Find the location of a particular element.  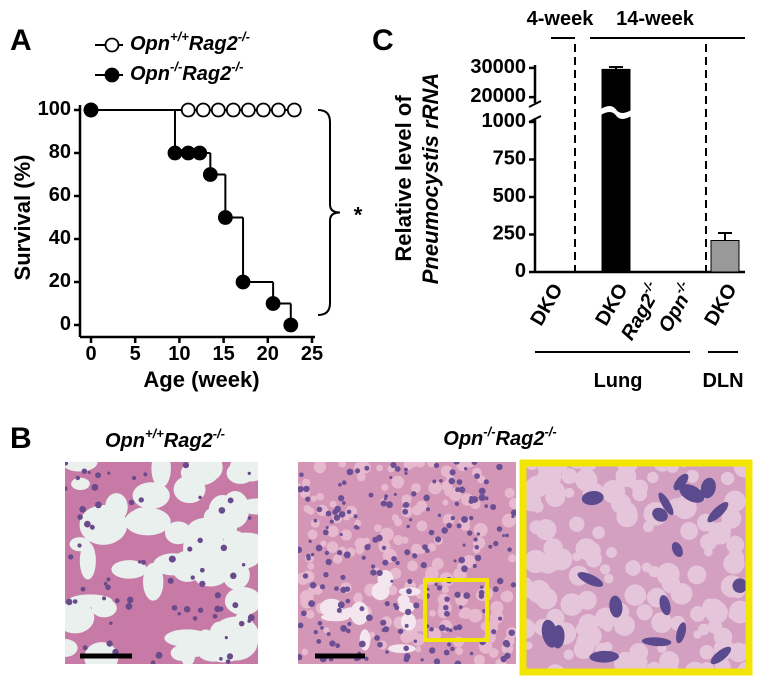

y-tick-label: 30000 is located at coordinates (498, 67).